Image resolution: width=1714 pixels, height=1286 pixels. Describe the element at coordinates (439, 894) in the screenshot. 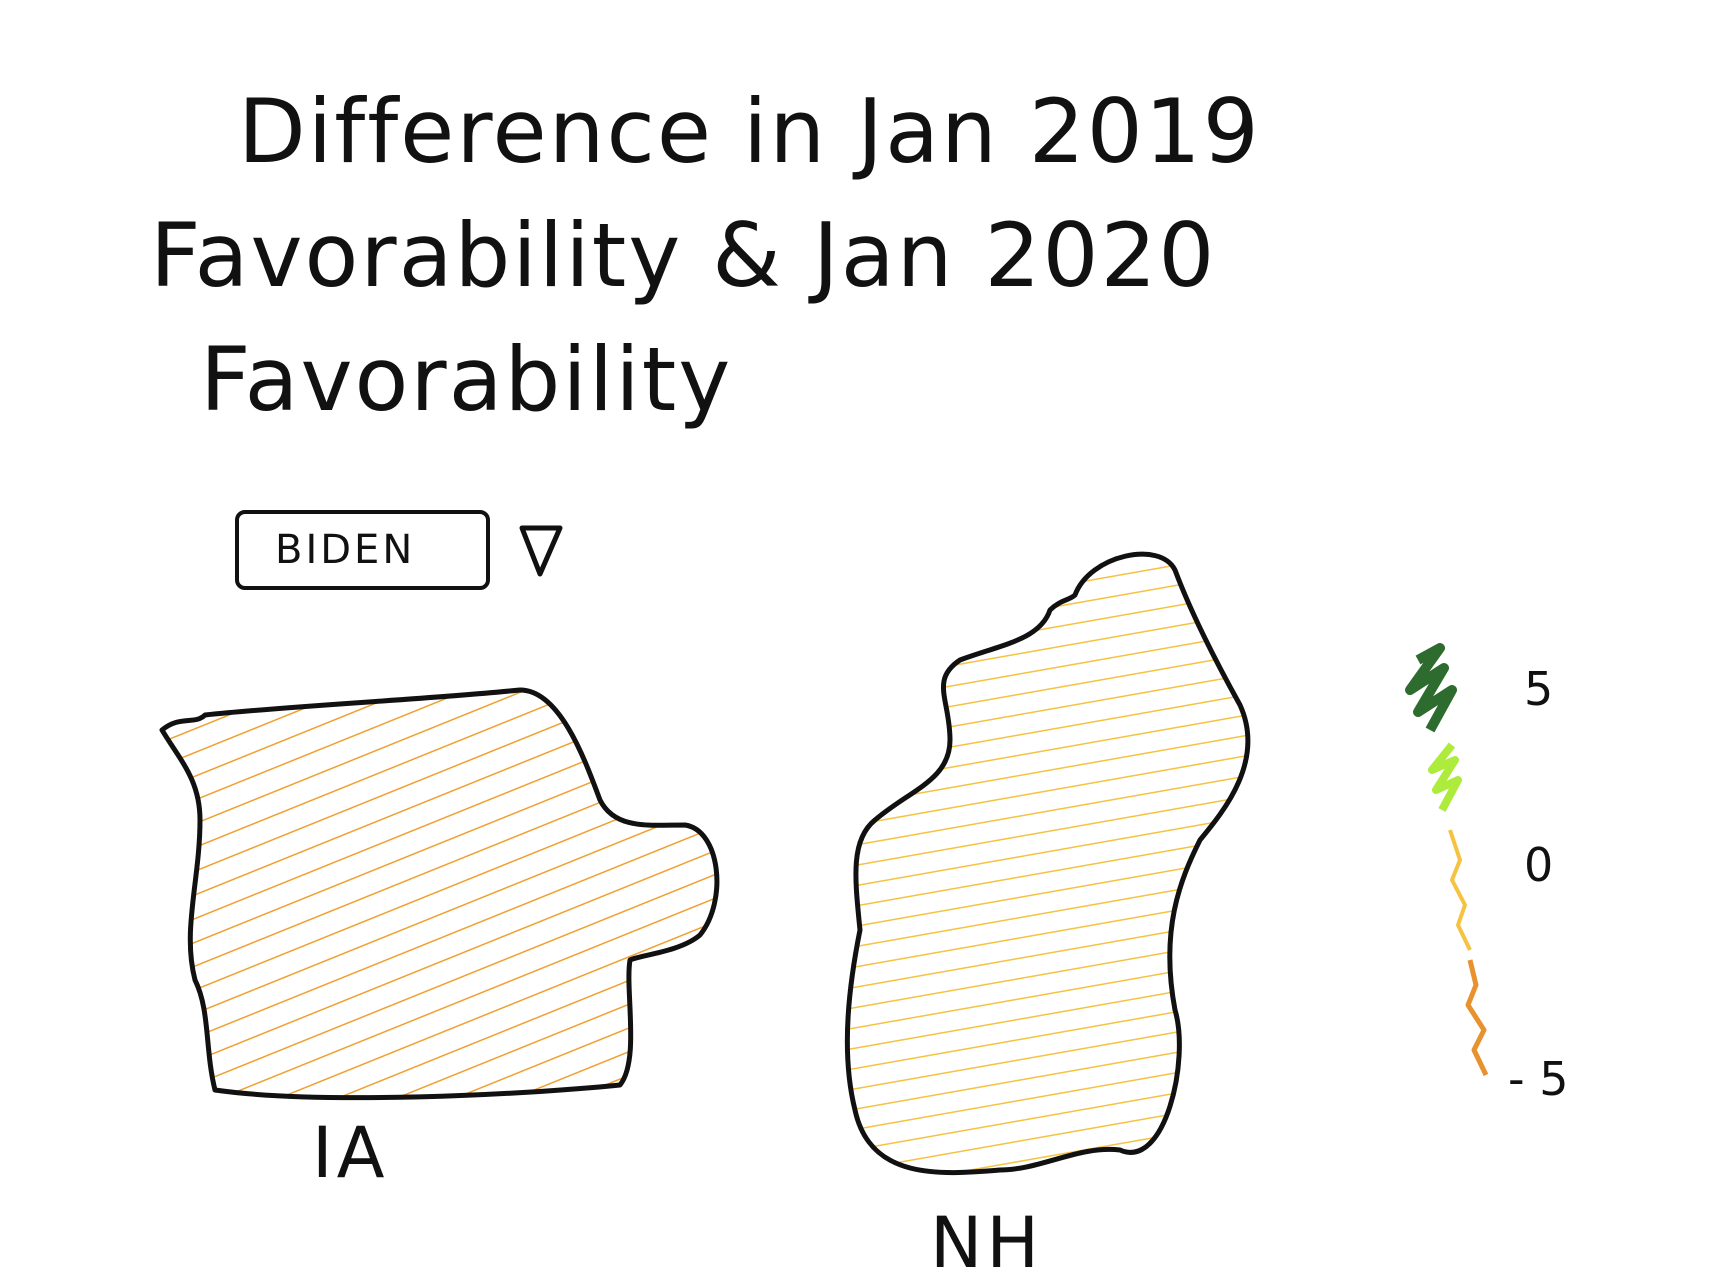

I see `state-ia` at that location.